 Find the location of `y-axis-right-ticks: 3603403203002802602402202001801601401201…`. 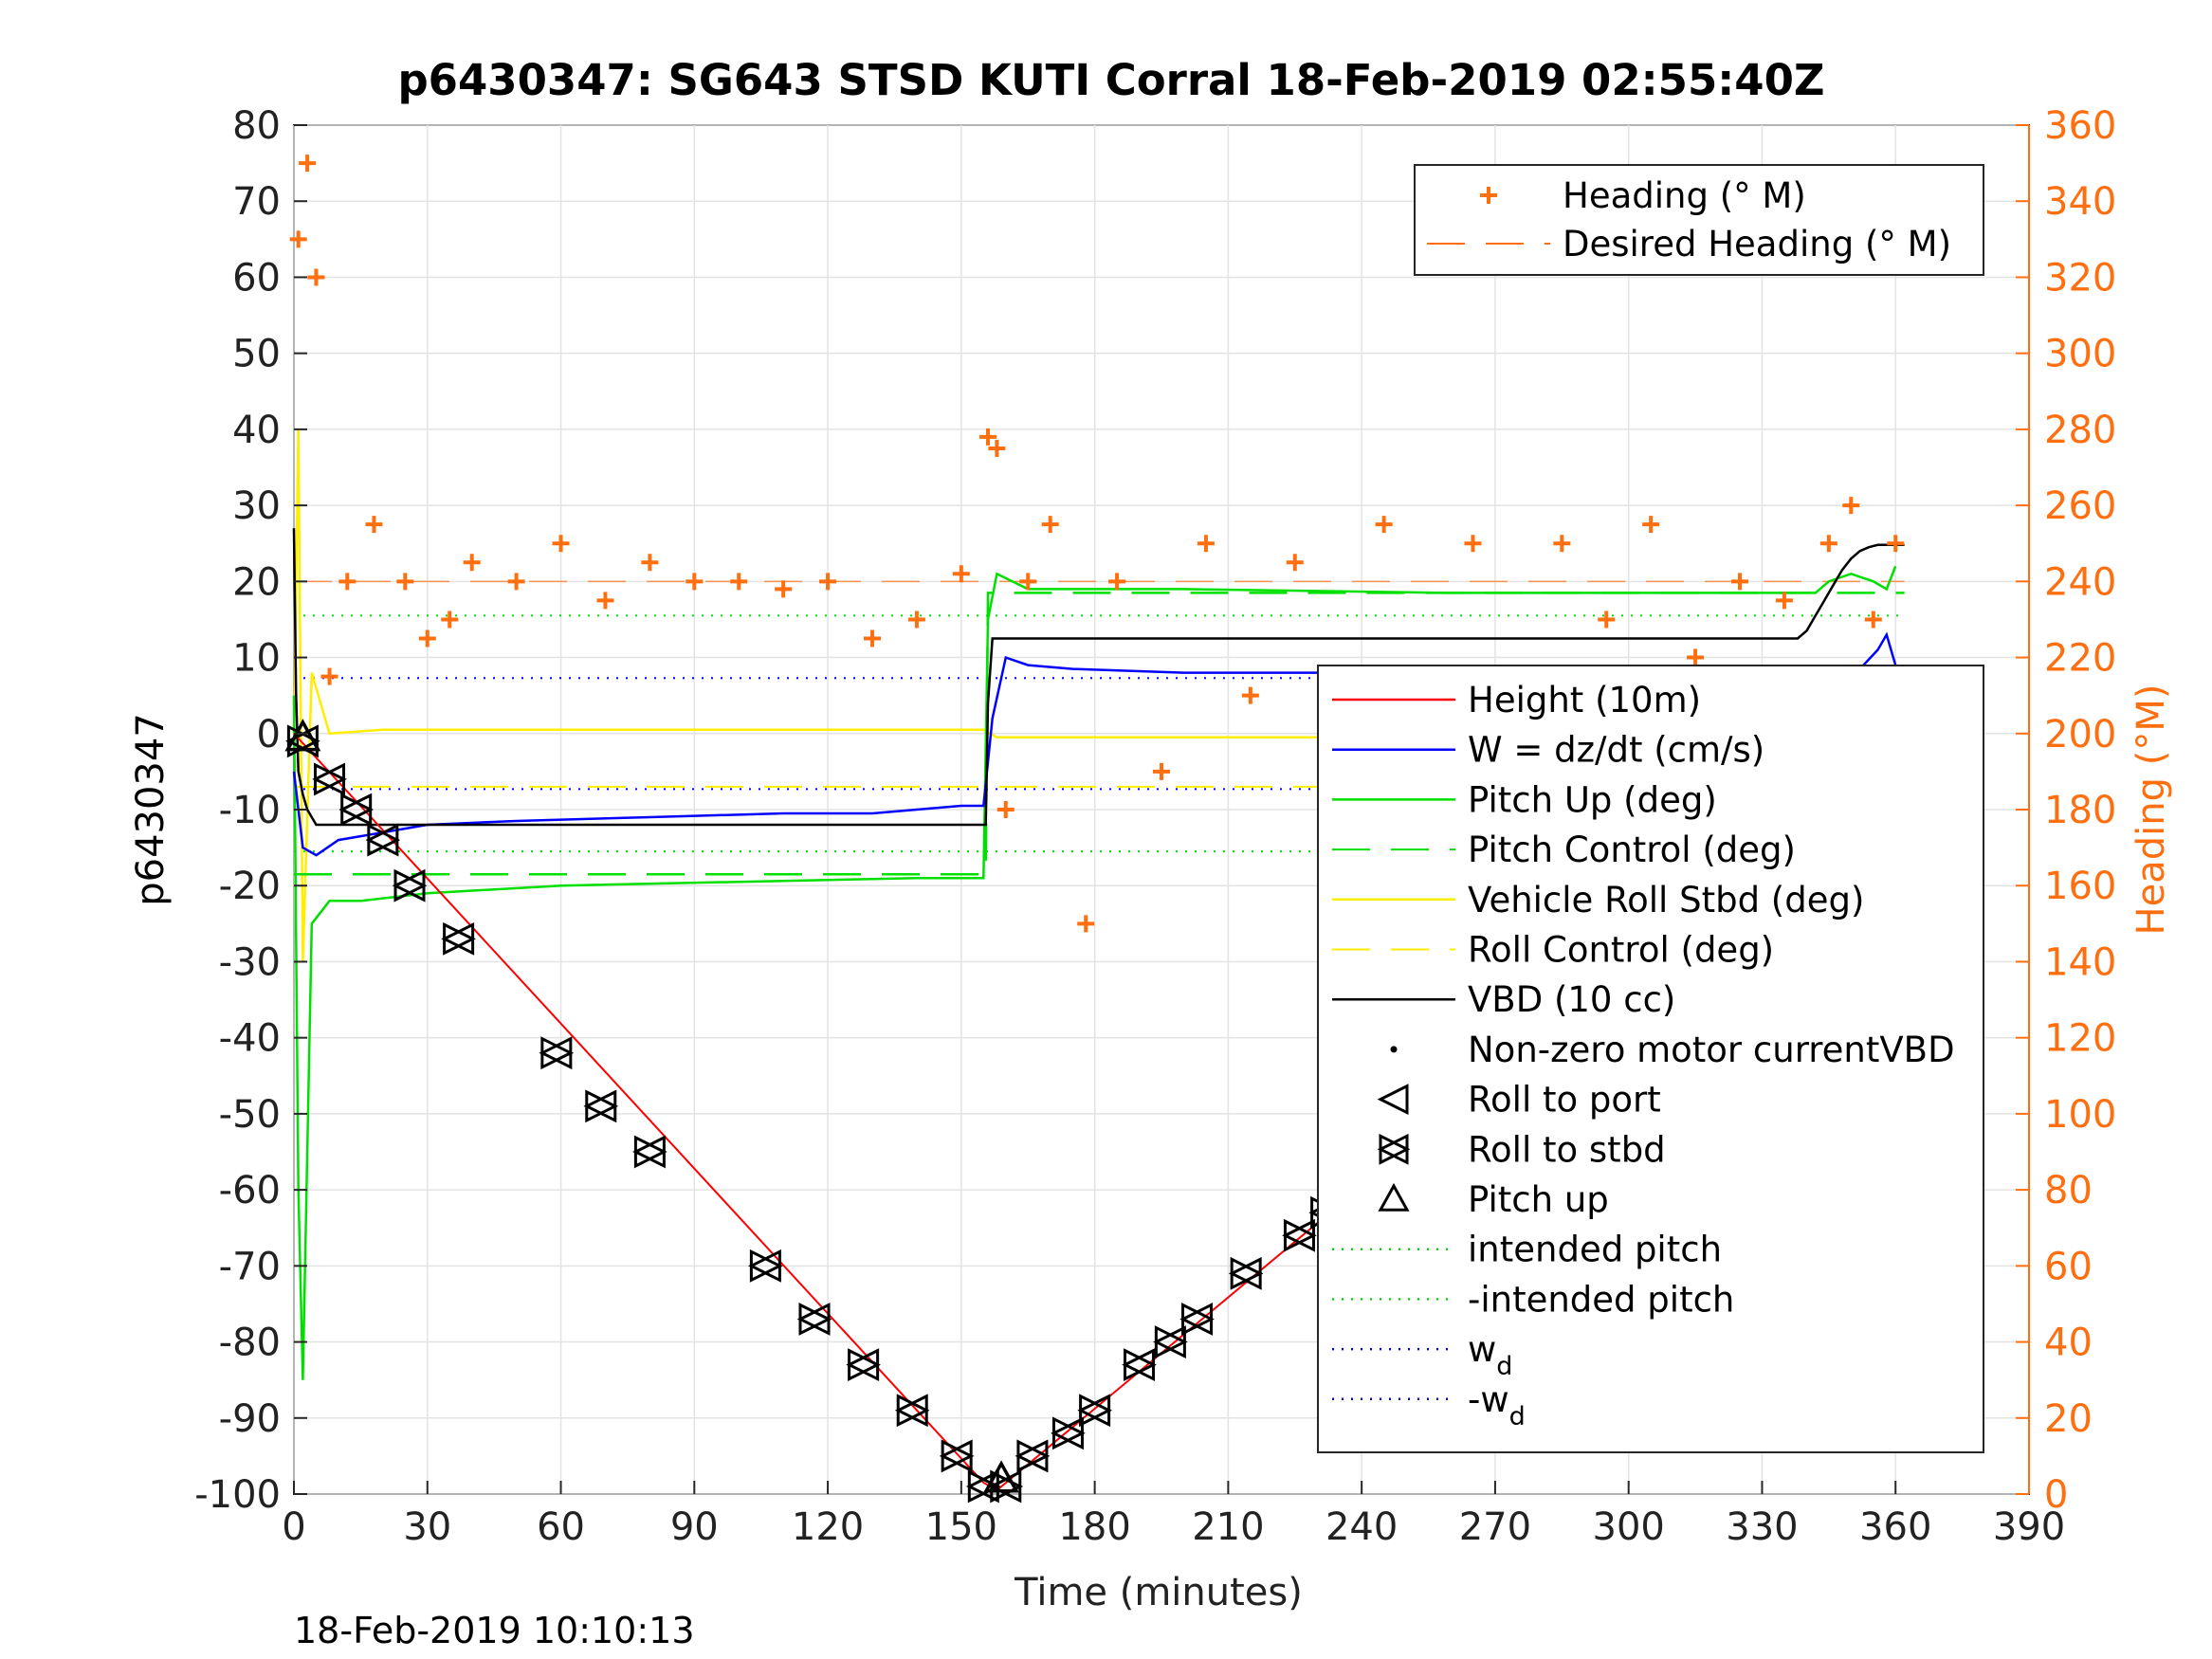

y-axis-right-ticks: 3603403203002802602402202001801601401201… is located at coordinates (2066, 810).